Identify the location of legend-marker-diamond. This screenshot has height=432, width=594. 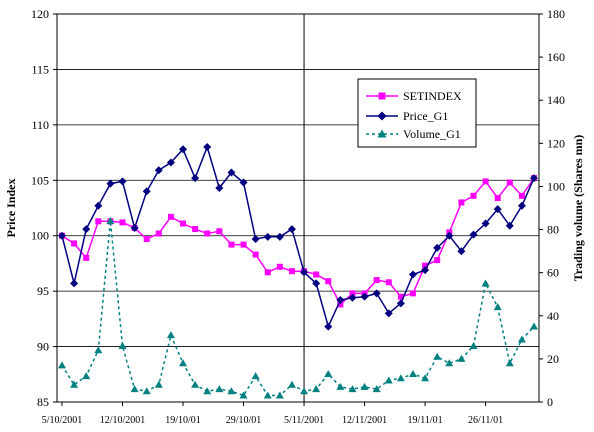
(382, 116).